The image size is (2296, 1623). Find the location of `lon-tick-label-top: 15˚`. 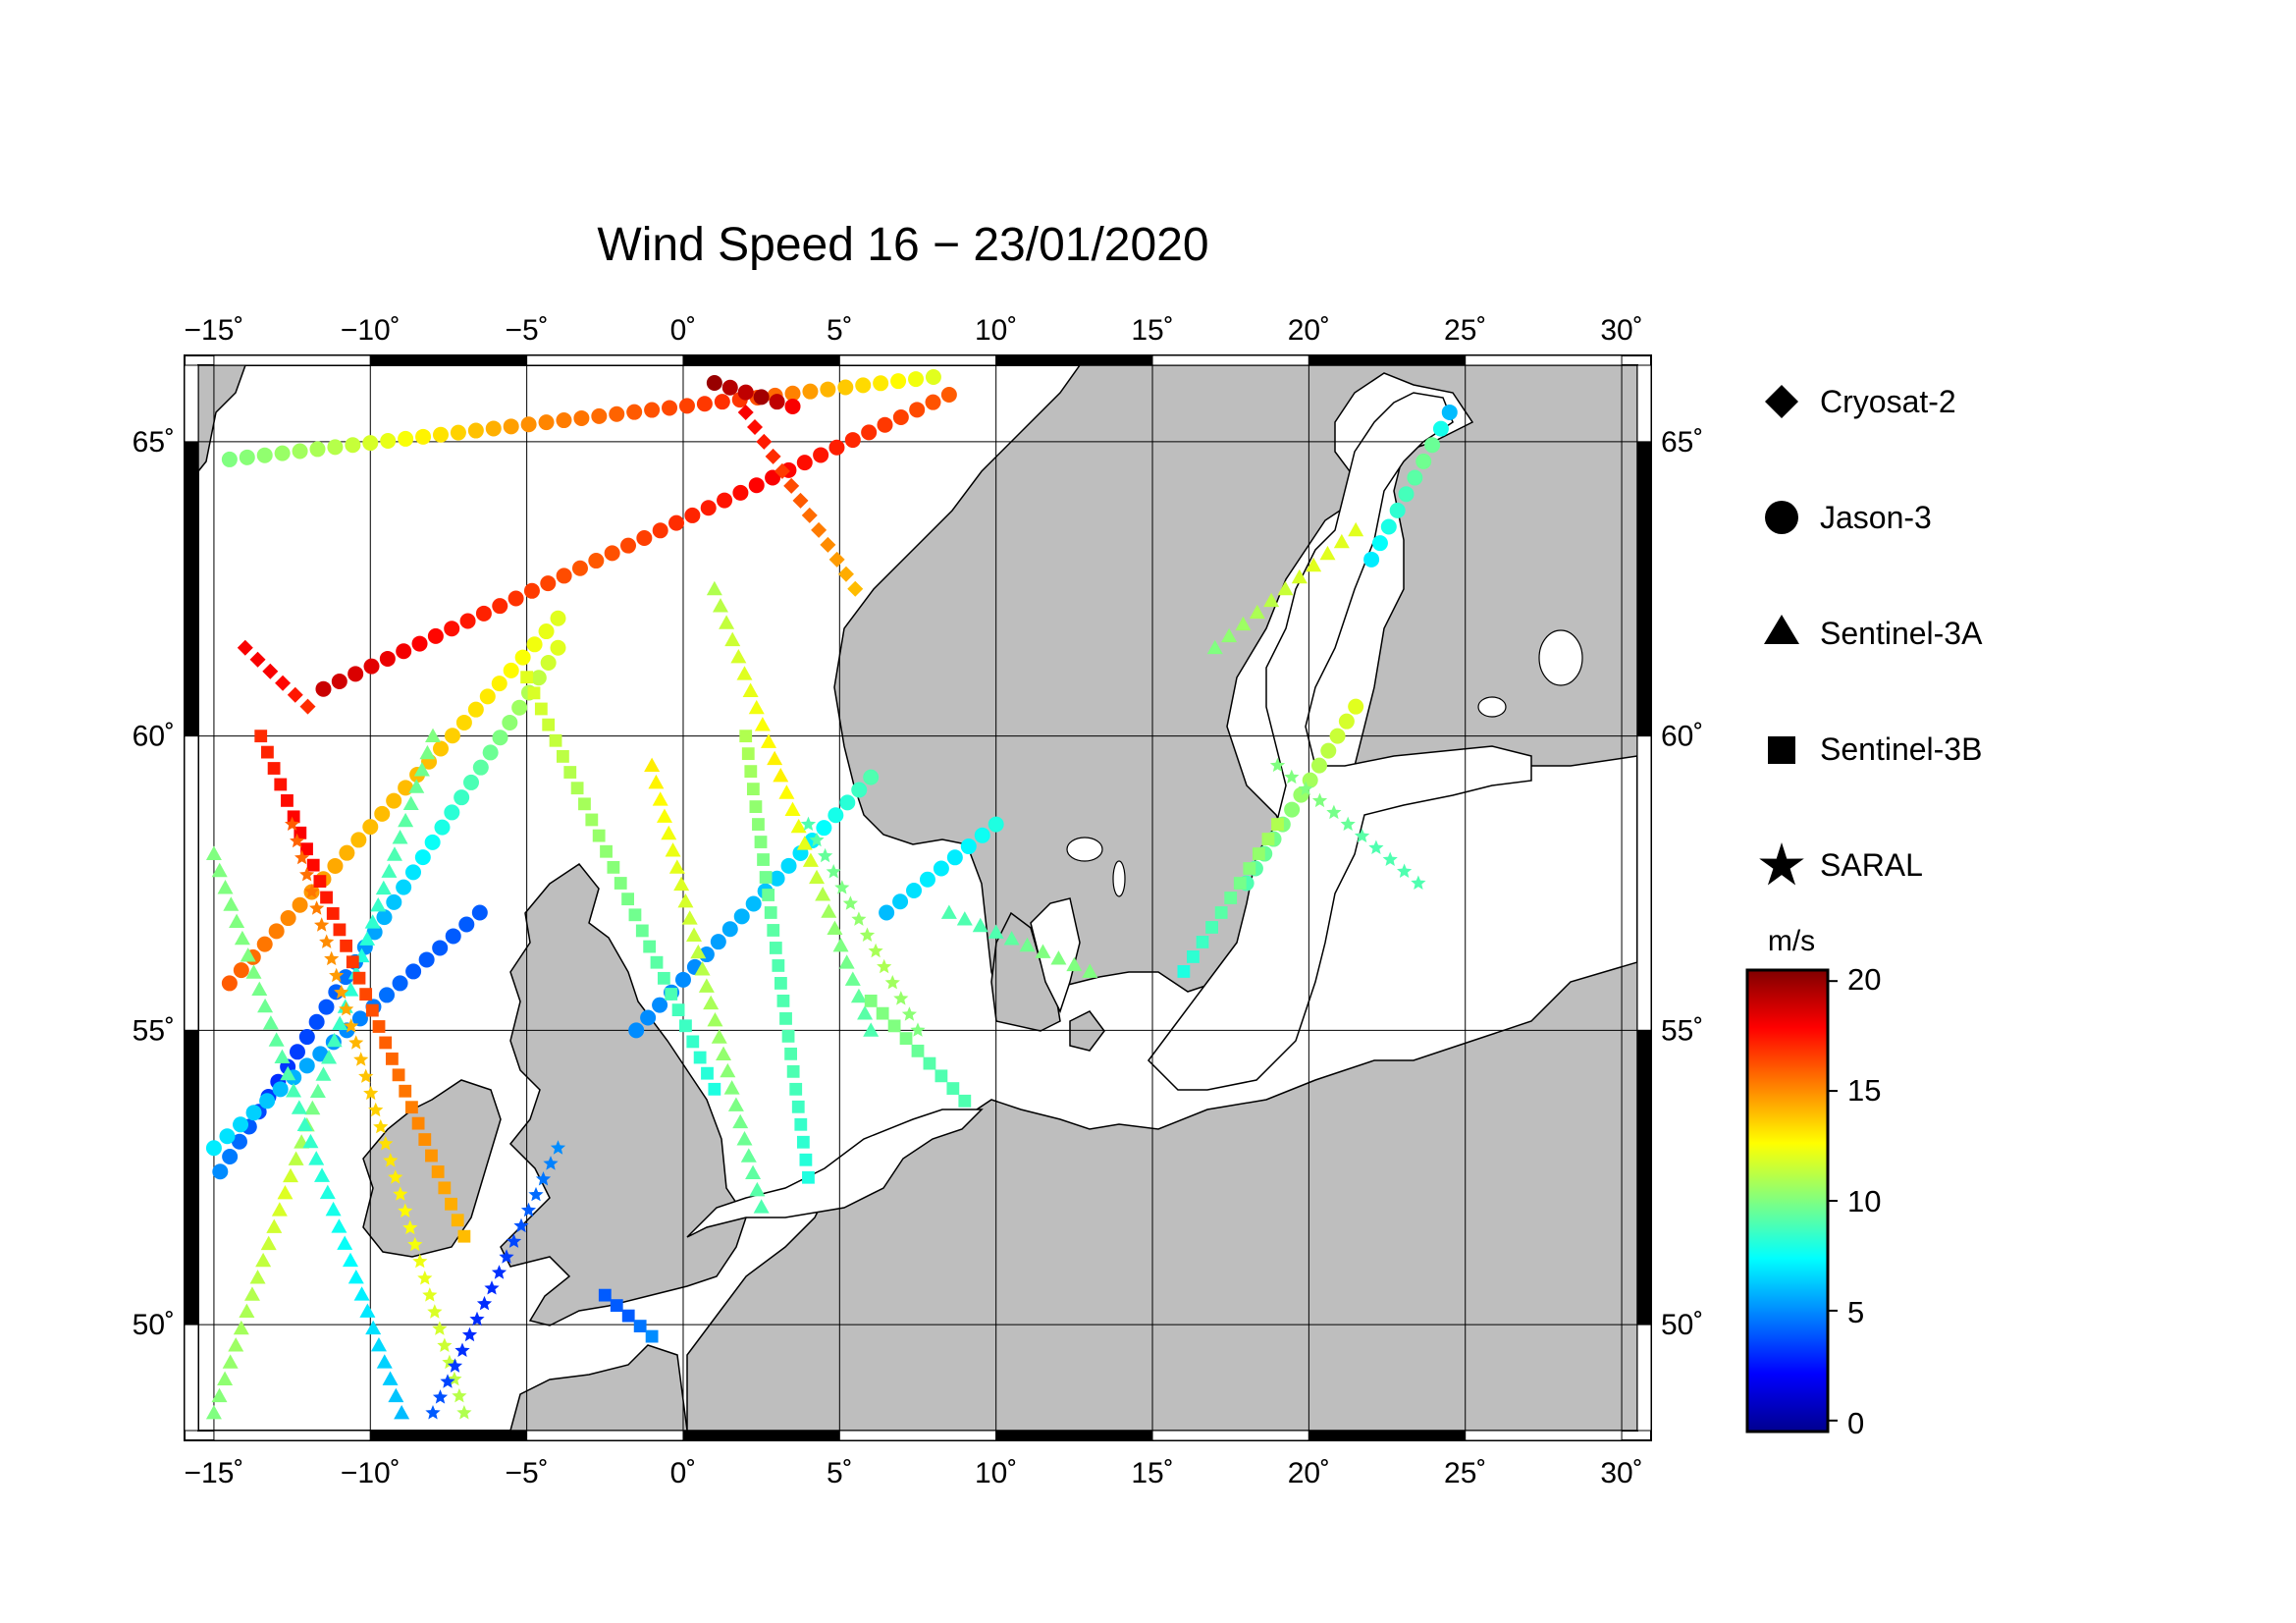

lon-tick-label-top: 15˚ is located at coordinates (1152, 330).